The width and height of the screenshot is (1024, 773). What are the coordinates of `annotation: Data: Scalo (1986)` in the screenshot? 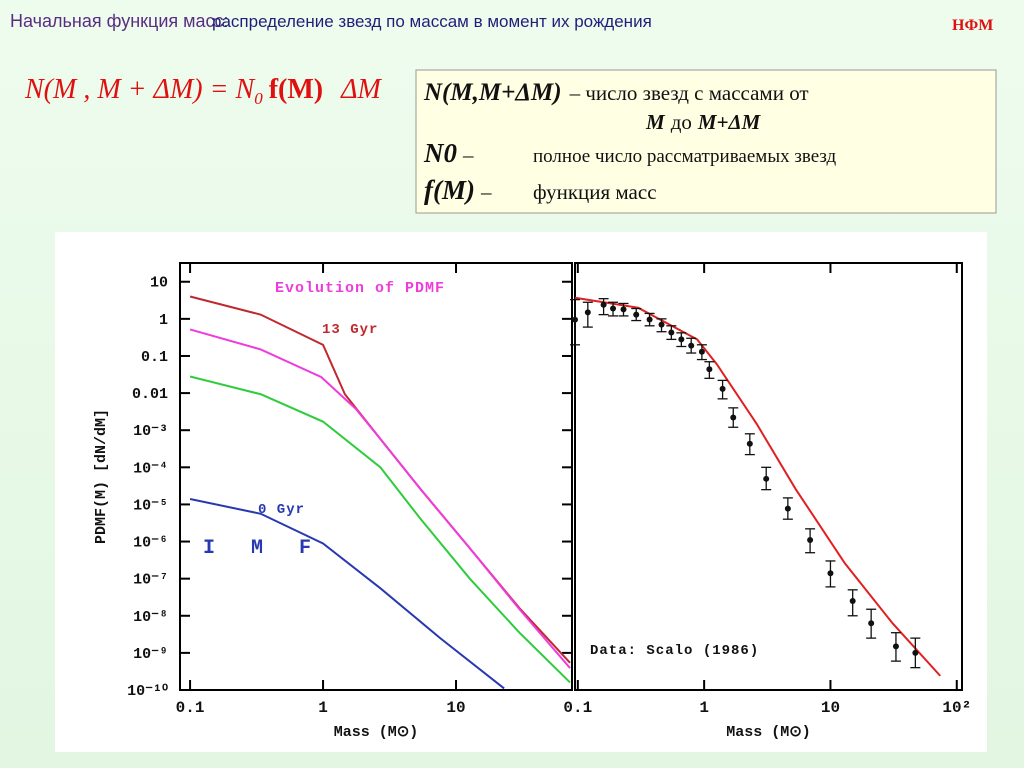 It's located at (674, 651).